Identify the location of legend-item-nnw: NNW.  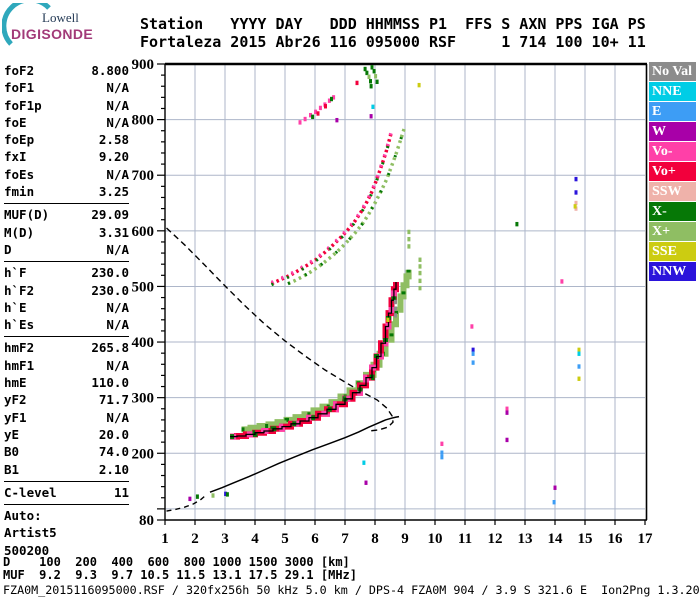
(672, 271).